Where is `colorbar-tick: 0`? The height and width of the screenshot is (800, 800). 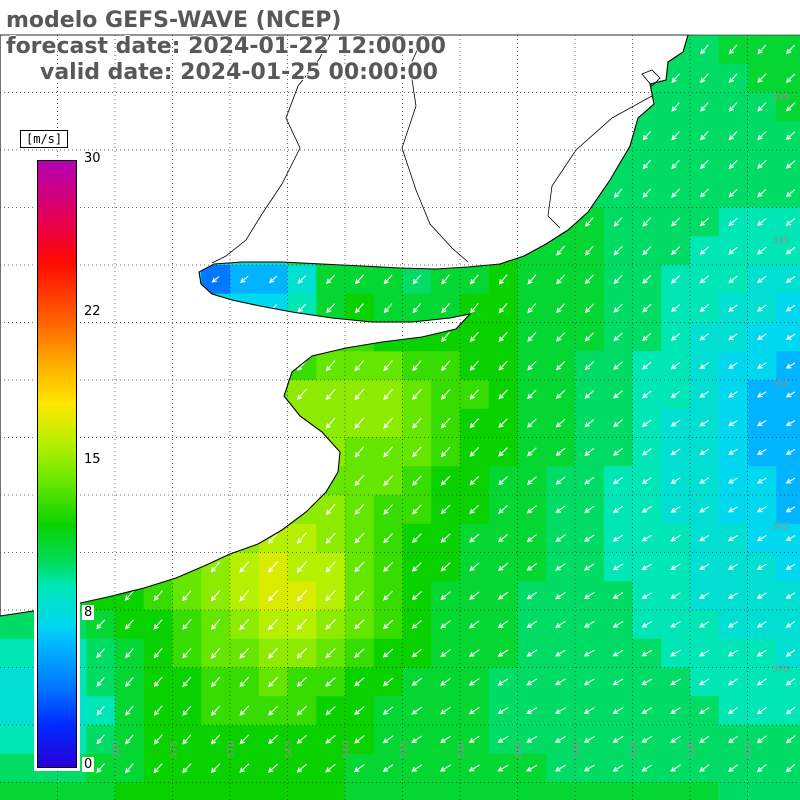
colorbar-tick: 0 is located at coordinates (88, 764).